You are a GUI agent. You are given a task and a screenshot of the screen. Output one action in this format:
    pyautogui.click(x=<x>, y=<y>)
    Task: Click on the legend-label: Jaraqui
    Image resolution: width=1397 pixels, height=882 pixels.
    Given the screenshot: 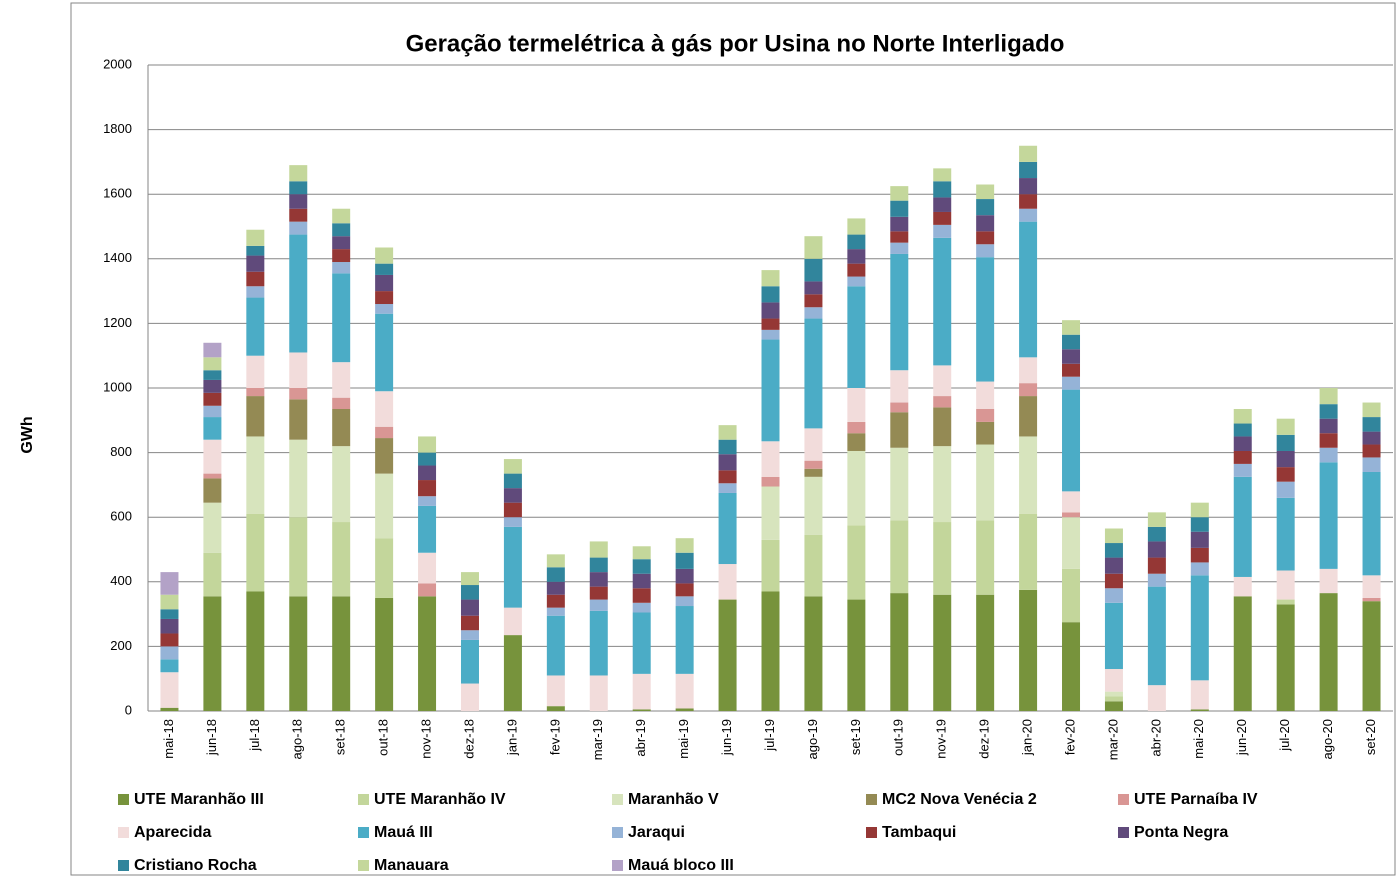 What is the action you would take?
    pyautogui.click(x=656, y=832)
    